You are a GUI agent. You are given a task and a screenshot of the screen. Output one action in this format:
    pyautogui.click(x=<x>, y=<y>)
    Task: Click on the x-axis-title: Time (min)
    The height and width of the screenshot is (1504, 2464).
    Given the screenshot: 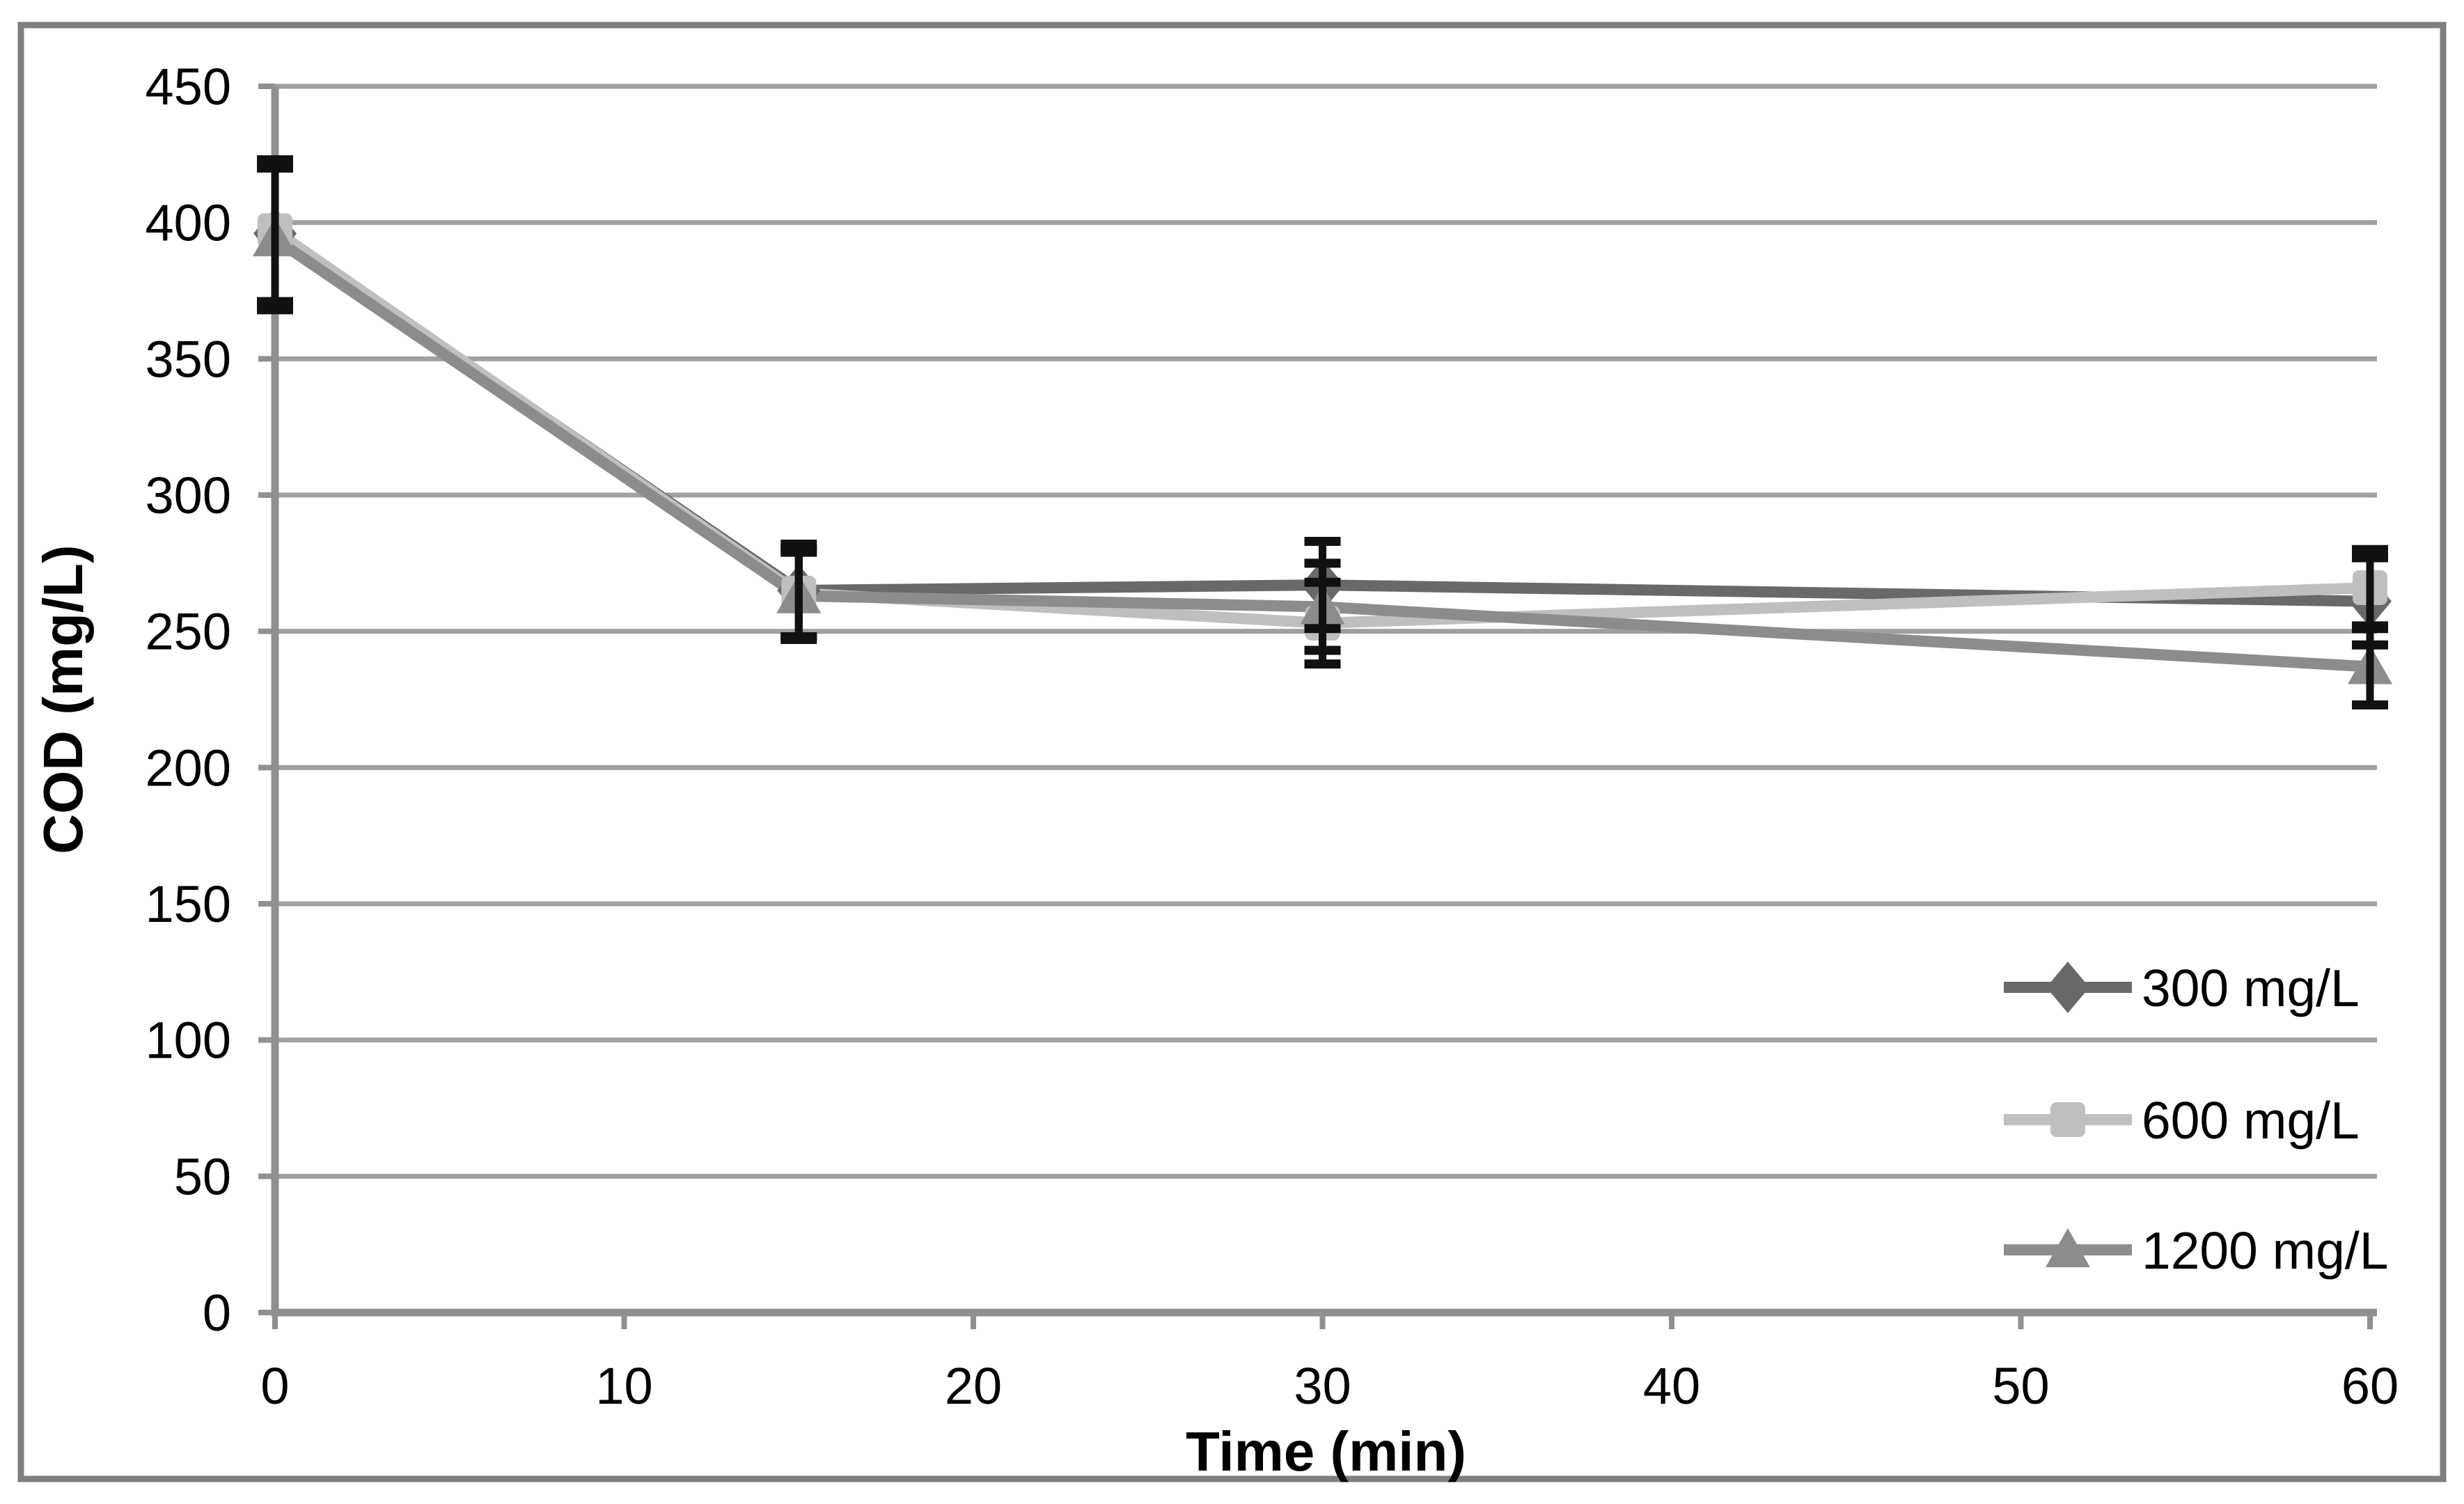 What is the action you would take?
    pyautogui.click(x=1326, y=1451)
    